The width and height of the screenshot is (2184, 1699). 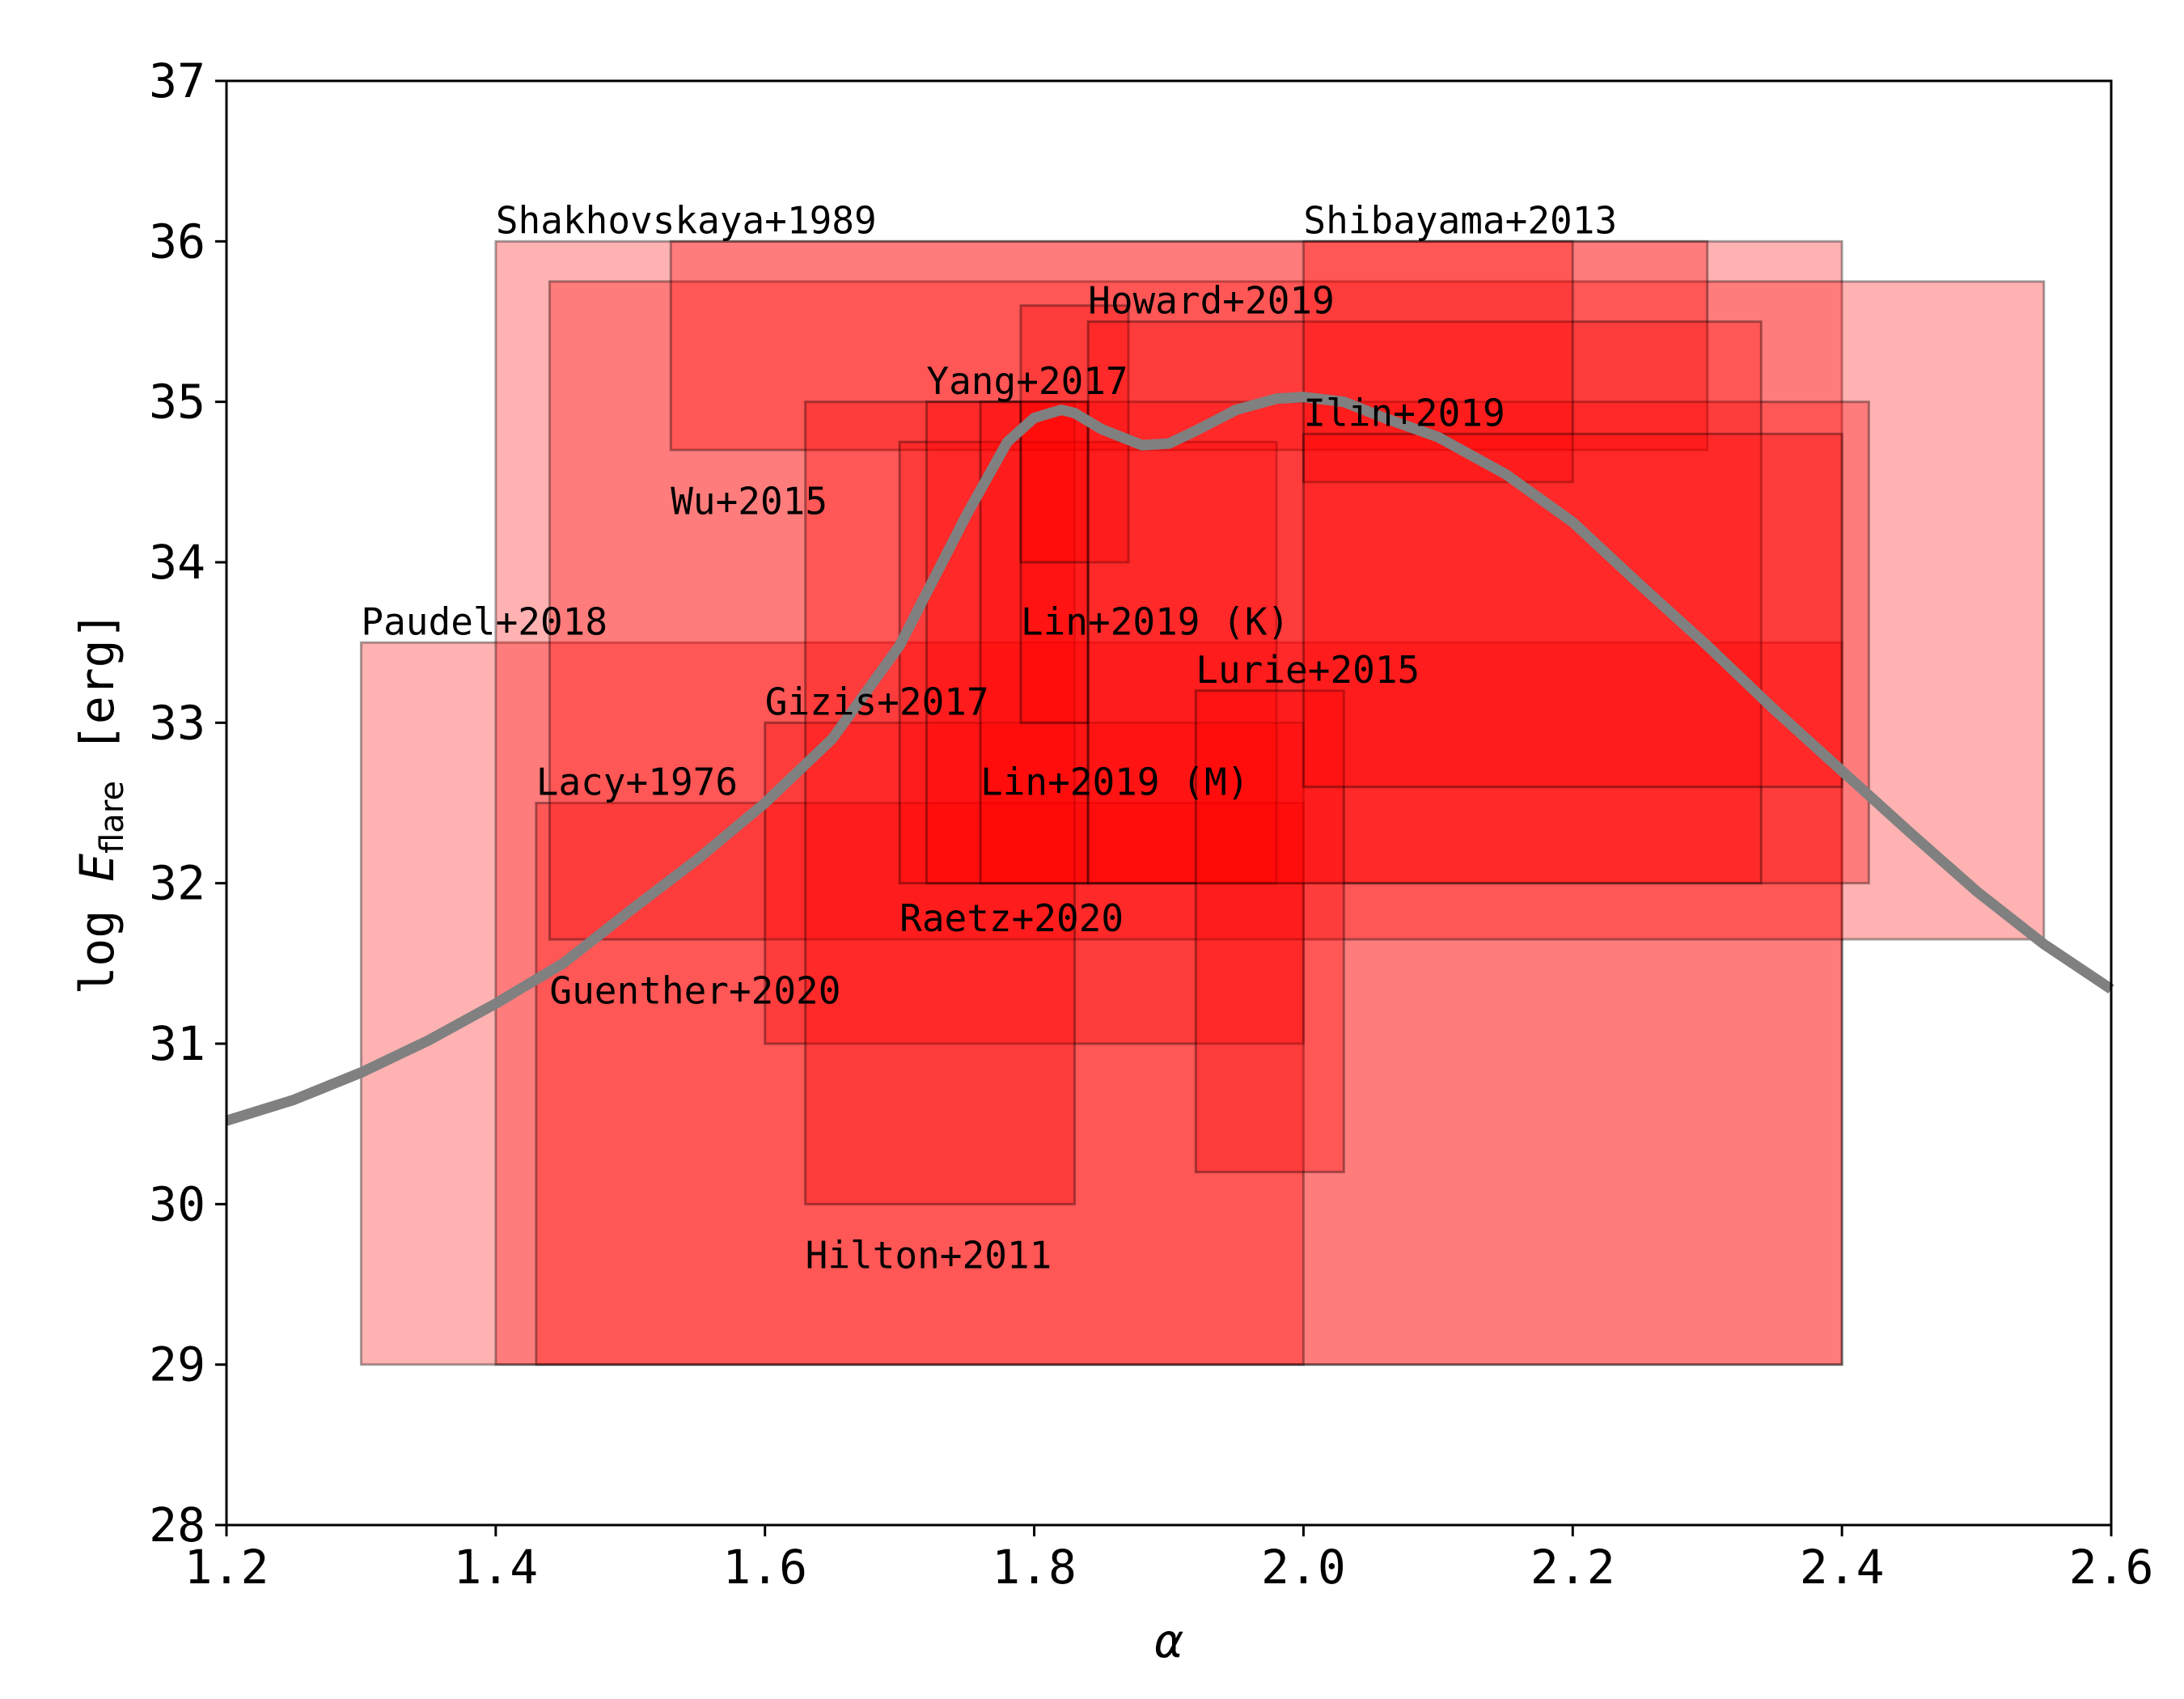 I want to click on y-tick-label: 30, so click(x=177, y=1203).